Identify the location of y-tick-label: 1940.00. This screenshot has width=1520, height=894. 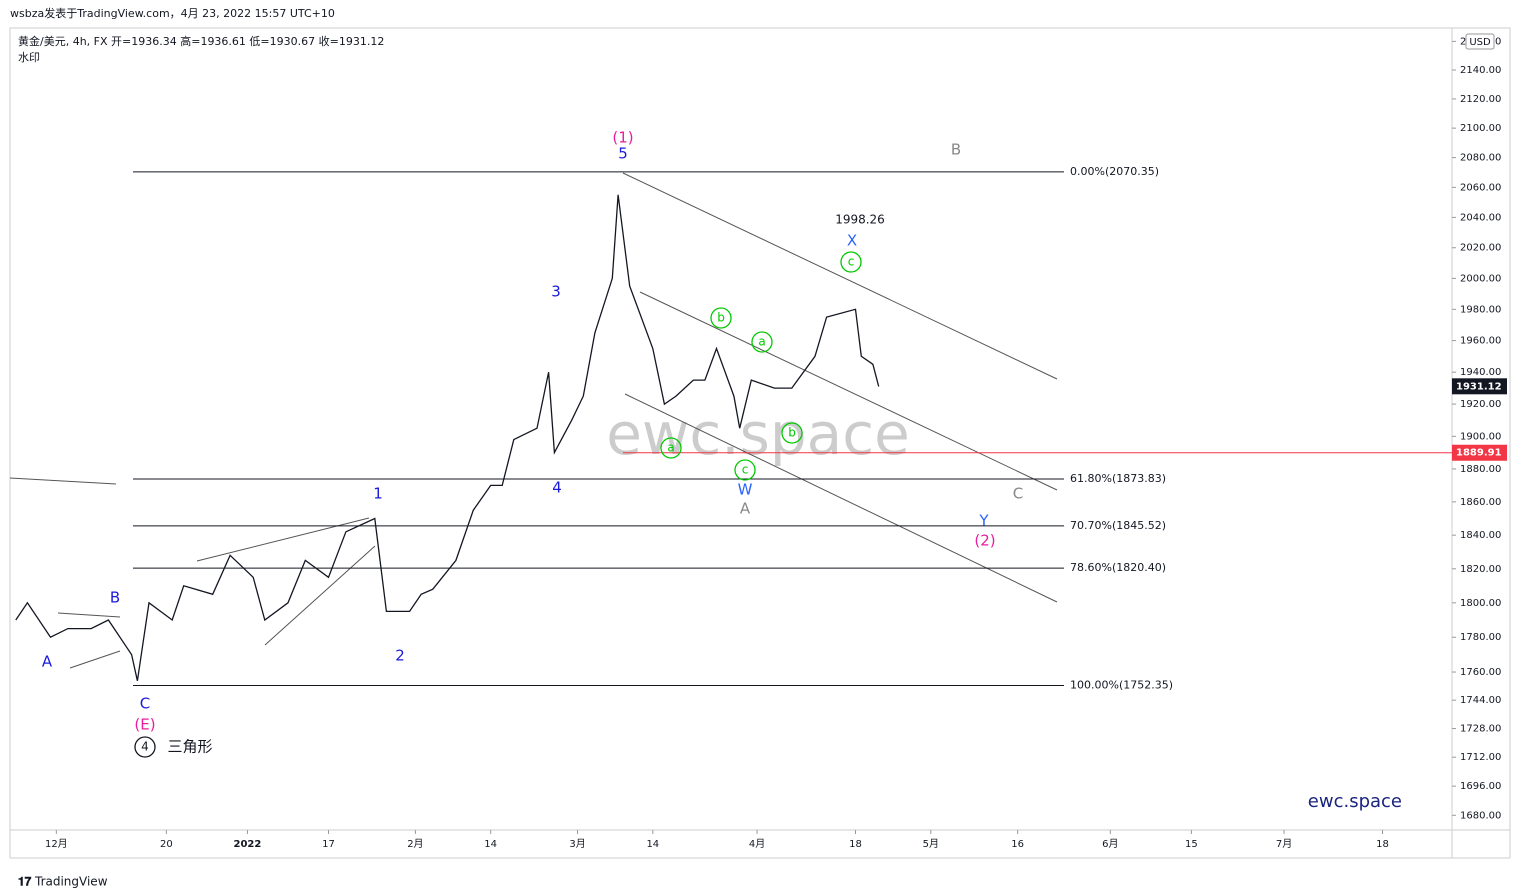
(1480, 372).